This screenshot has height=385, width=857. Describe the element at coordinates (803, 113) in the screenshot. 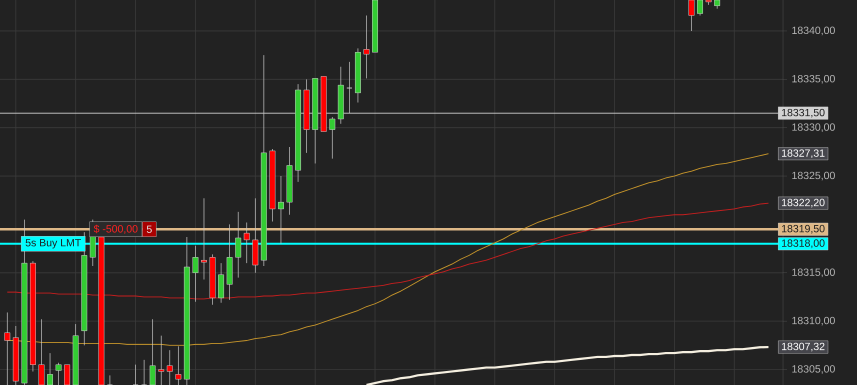

I see `ref-line-label: 18331,50` at that location.